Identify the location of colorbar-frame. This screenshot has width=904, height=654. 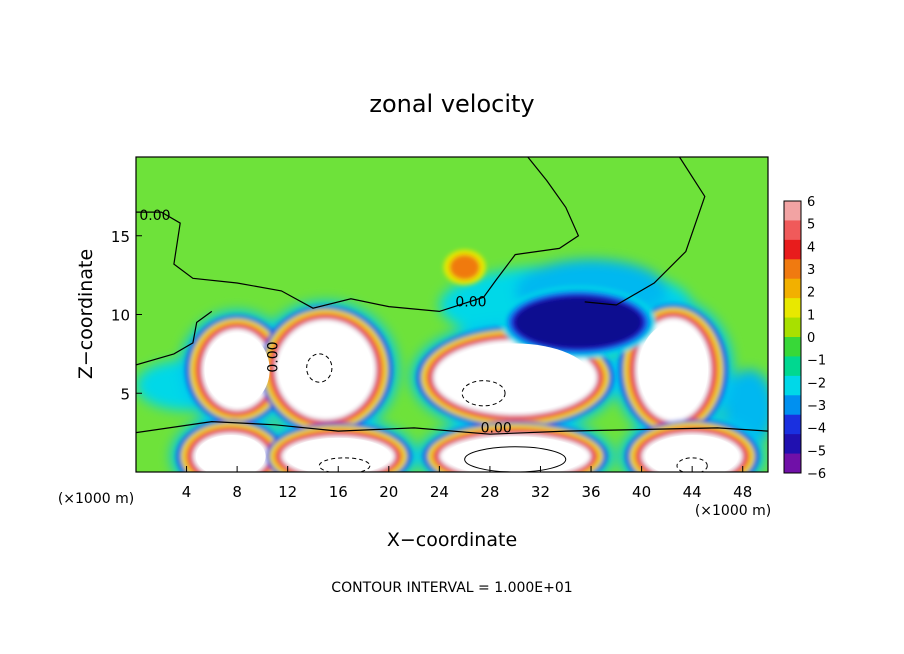
(792, 337).